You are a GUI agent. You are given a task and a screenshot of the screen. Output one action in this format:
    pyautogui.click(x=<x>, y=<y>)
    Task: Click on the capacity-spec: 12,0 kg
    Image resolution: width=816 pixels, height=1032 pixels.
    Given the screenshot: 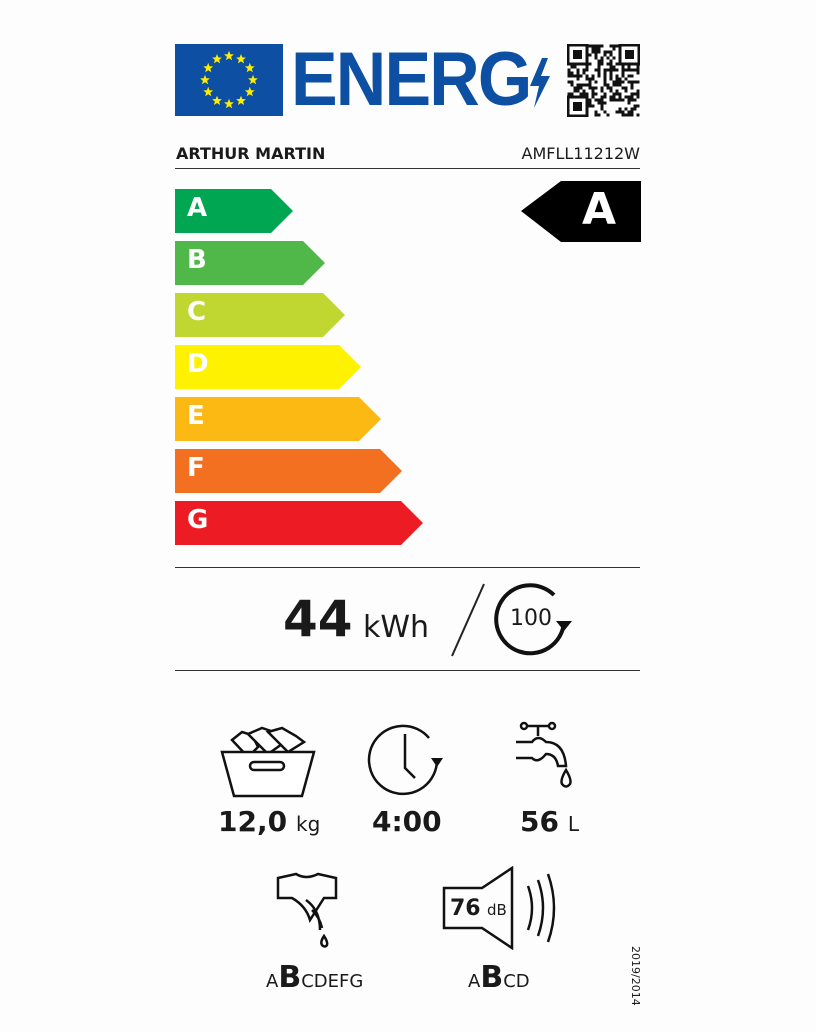 What is the action you would take?
    pyautogui.click(x=269, y=821)
    